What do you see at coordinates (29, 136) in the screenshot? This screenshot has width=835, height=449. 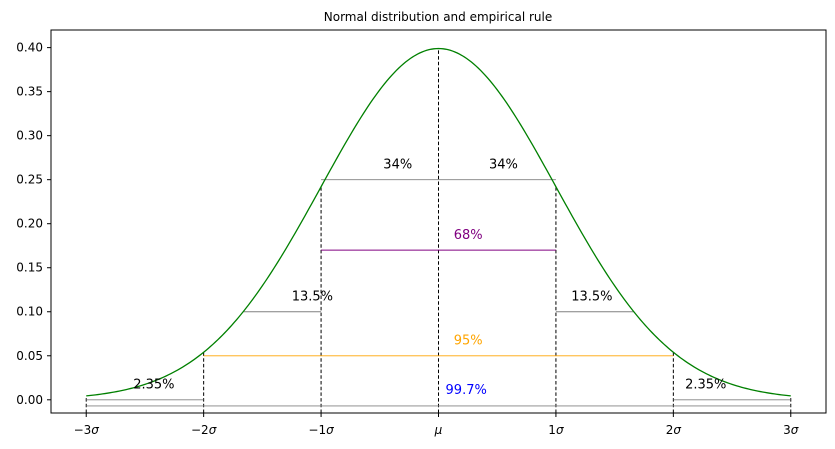 I see `y-tick-label: 0.30` at bounding box center [29, 136].